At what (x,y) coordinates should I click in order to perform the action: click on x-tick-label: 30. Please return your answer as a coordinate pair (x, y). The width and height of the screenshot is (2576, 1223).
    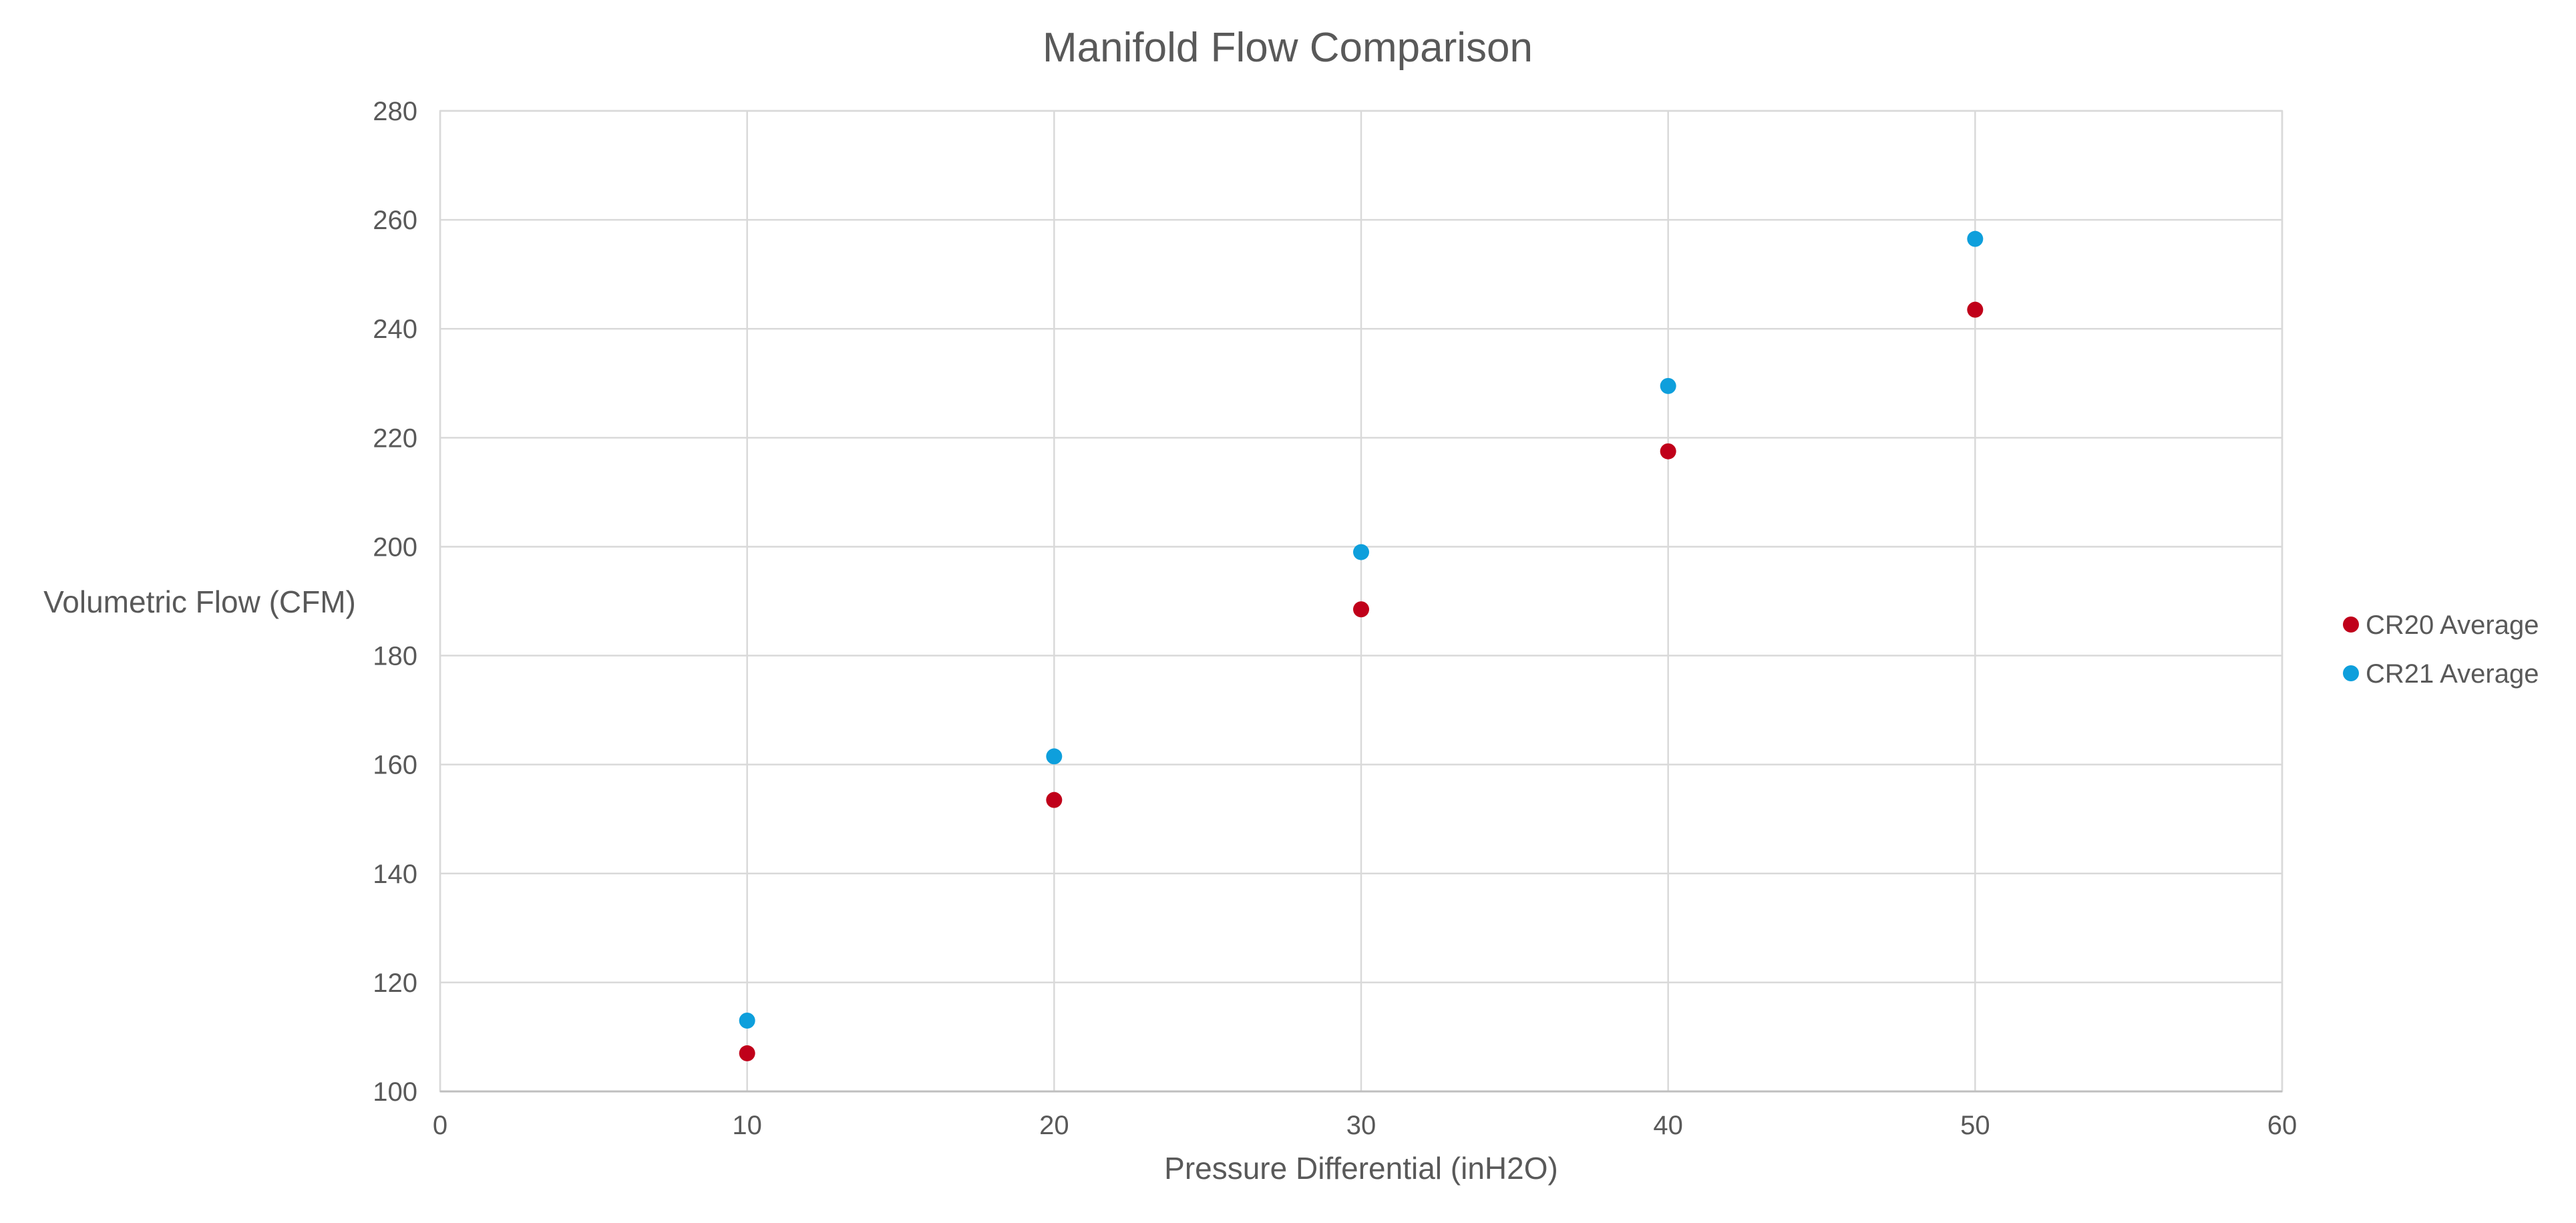
    Looking at the image, I should click on (1361, 1126).